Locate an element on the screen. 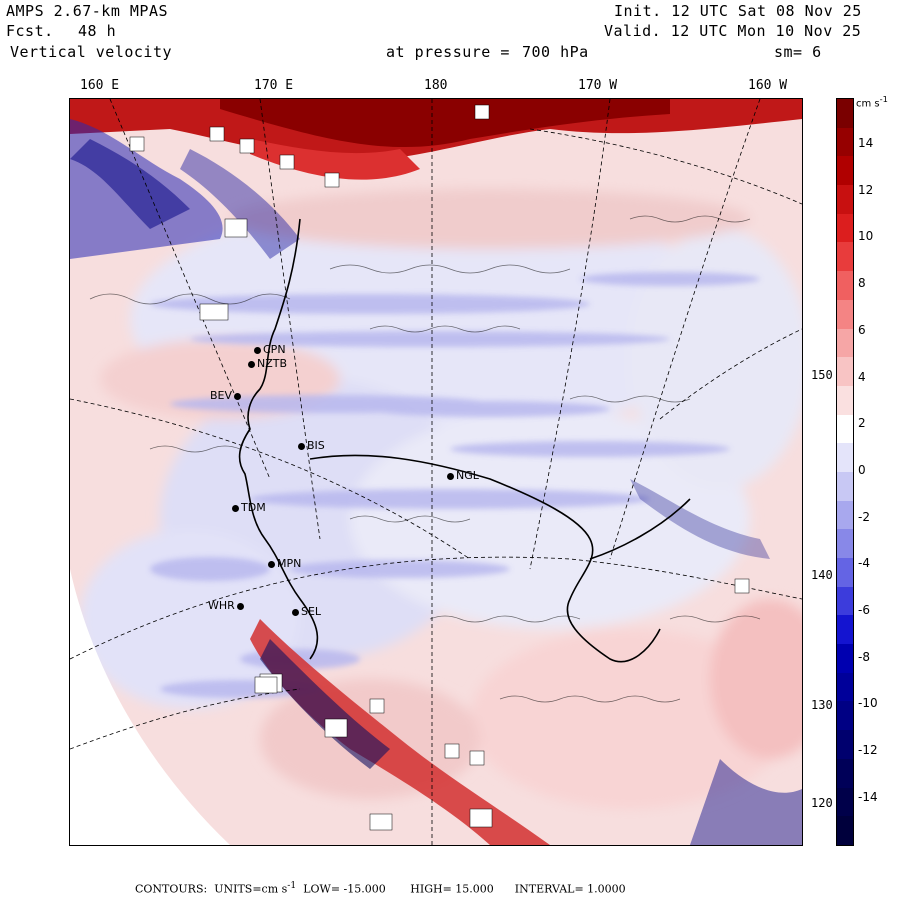  colorbar-tick-label: -2 is located at coordinates (864, 516).